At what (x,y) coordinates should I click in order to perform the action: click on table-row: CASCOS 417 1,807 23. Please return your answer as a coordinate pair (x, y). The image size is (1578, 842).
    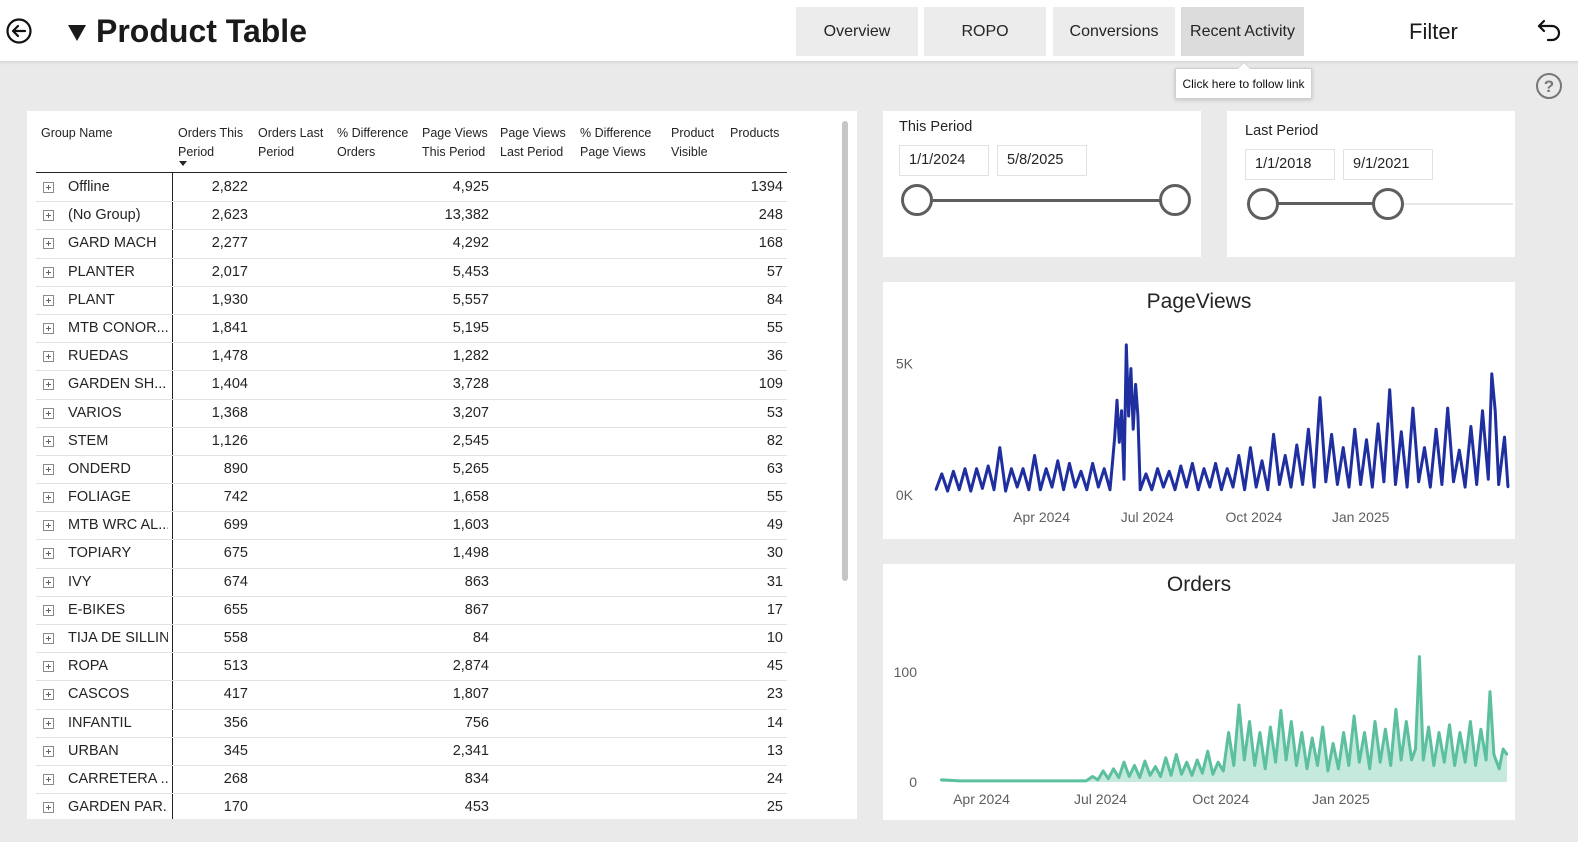
    Looking at the image, I should click on (411, 695).